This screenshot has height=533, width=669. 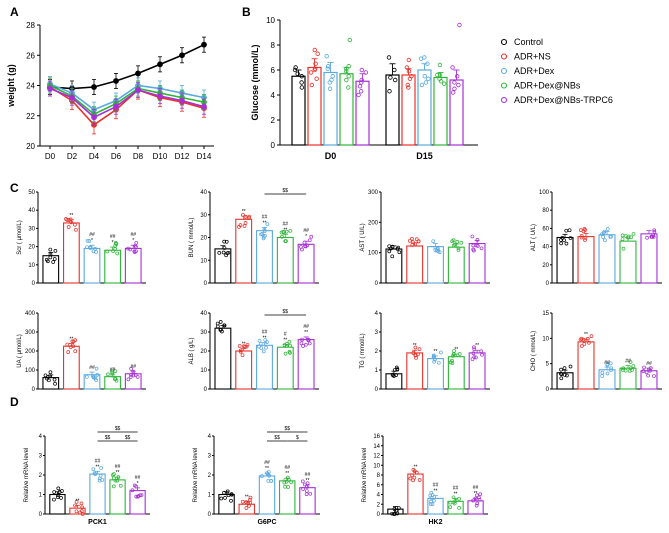 I want to click on significance-marker: *, so click(x=138, y=484).